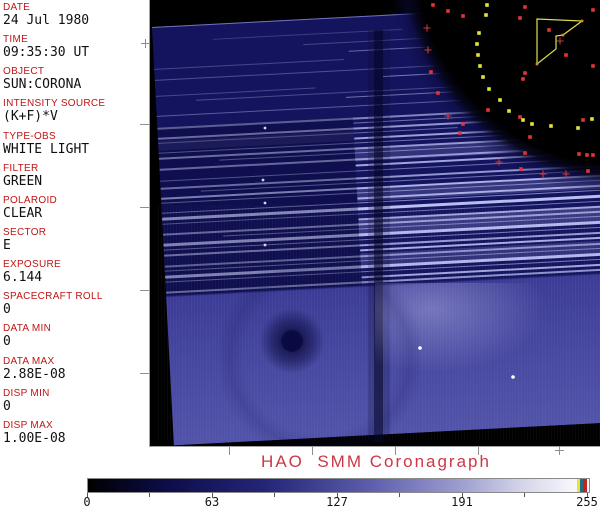  What do you see at coordinates (34, 438) in the screenshot?
I see `field-value: 1.00E-08` at bounding box center [34, 438].